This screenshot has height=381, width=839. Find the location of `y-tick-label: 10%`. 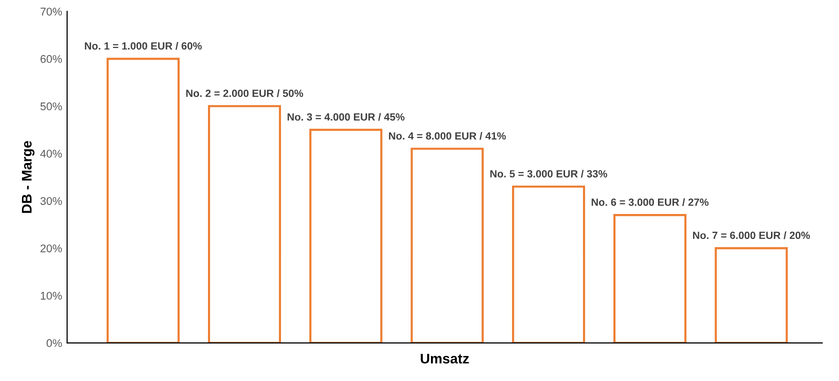

y-tick-label: 10% is located at coordinates (51, 296).